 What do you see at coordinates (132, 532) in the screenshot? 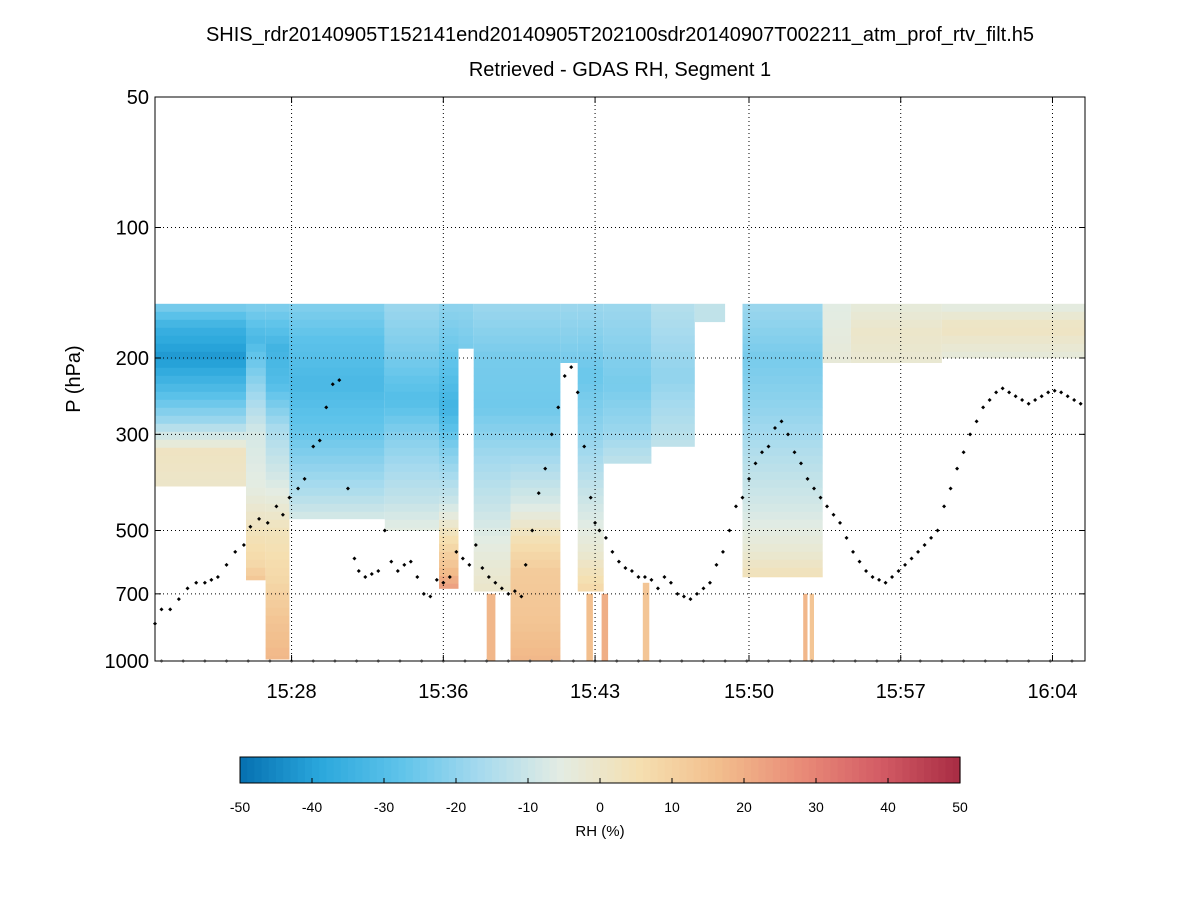
I see `y-tick-label: 500` at bounding box center [132, 532].